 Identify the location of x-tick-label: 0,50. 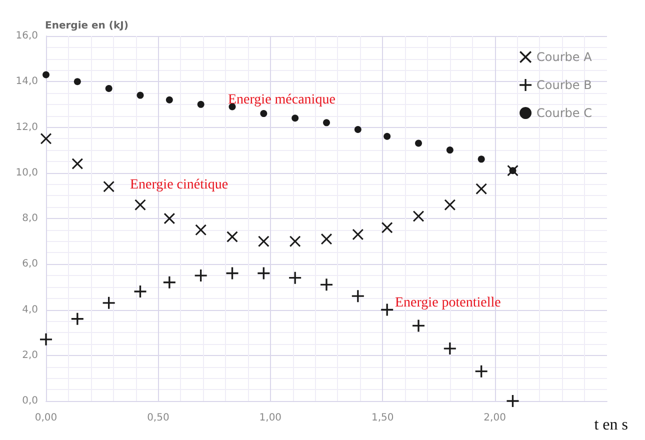
(158, 418).